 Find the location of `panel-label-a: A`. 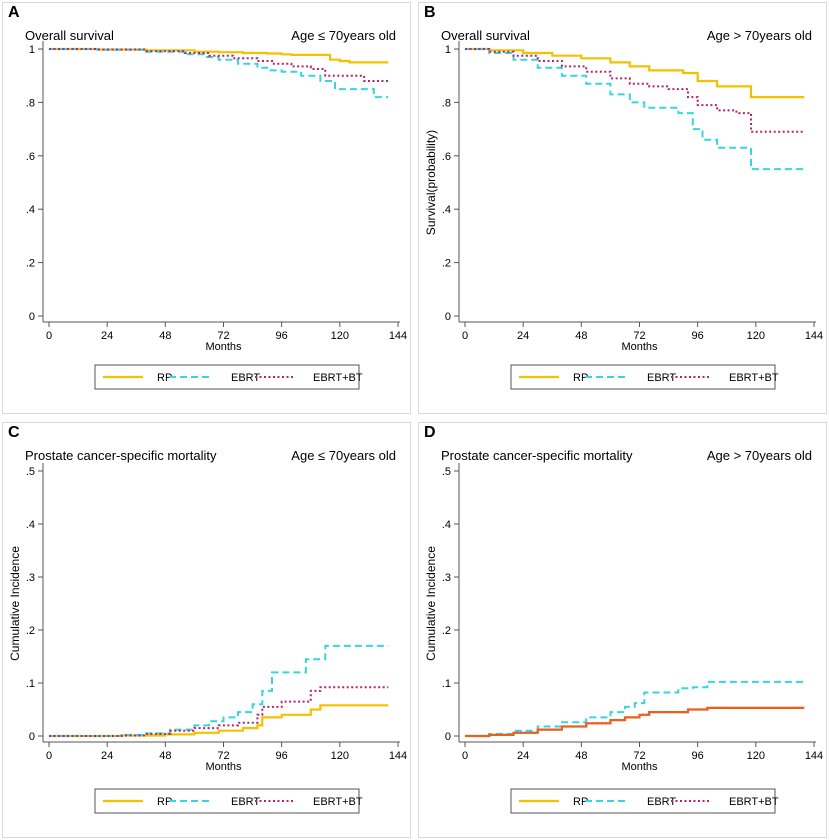

panel-label-a: A is located at coordinates (14, 12).